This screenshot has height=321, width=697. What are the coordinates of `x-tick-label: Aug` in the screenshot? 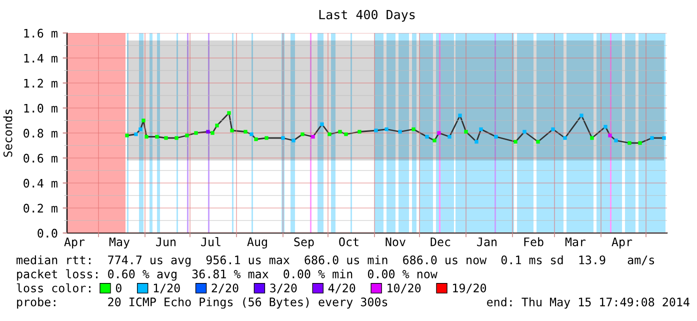 It's located at (257, 243).